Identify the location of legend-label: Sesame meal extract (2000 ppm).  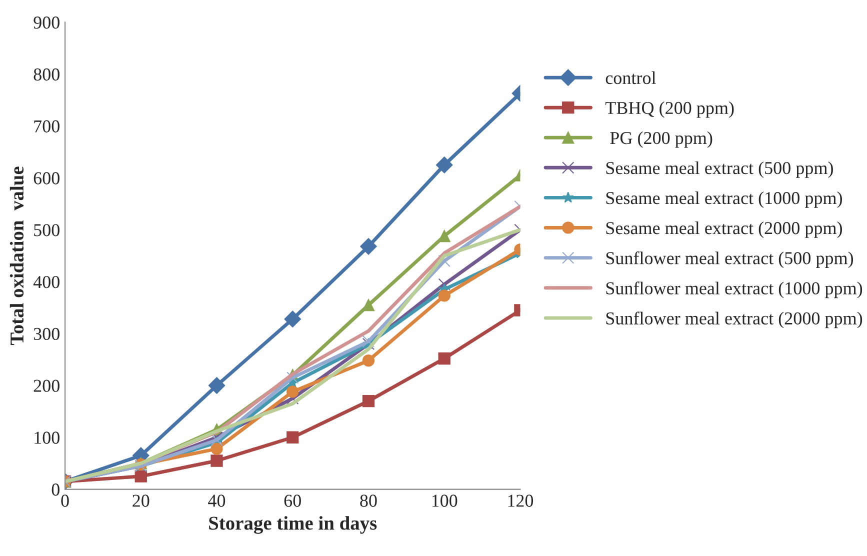
(724, 230).